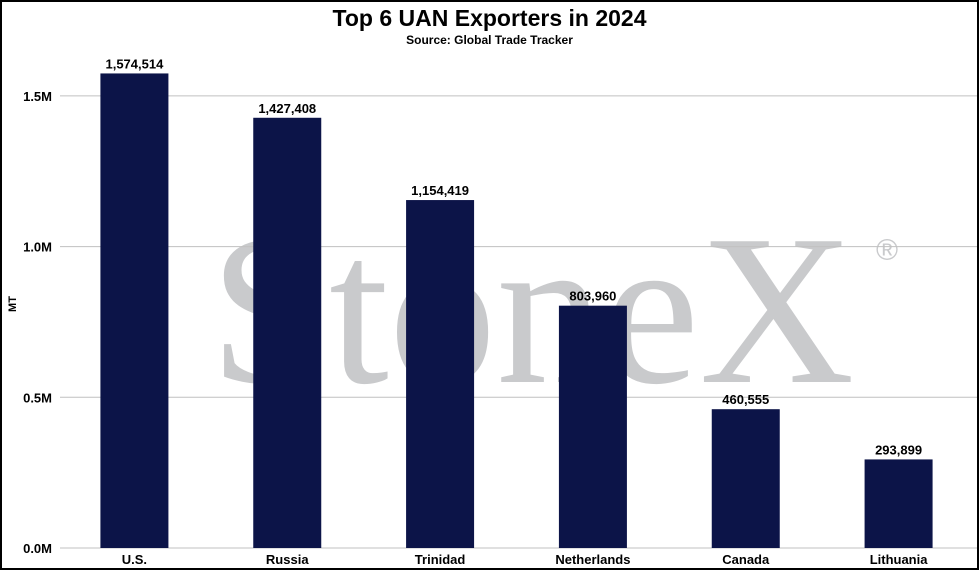  What do you see at coordinates (134, 559) in the screenshot?
I see `x-tick-label: U.S.` at bounding box center [134, 559].